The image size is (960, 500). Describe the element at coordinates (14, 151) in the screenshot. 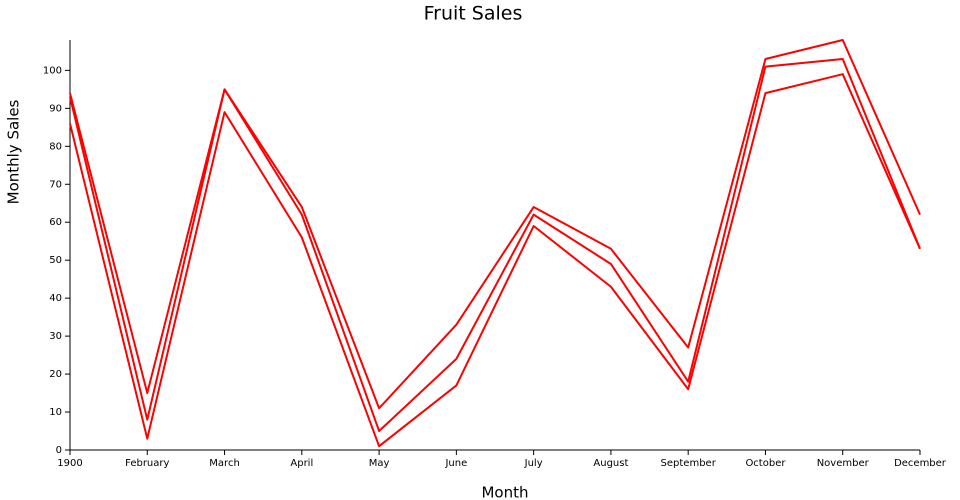

I see `y-axis-label: Monthly Sales` at that location.